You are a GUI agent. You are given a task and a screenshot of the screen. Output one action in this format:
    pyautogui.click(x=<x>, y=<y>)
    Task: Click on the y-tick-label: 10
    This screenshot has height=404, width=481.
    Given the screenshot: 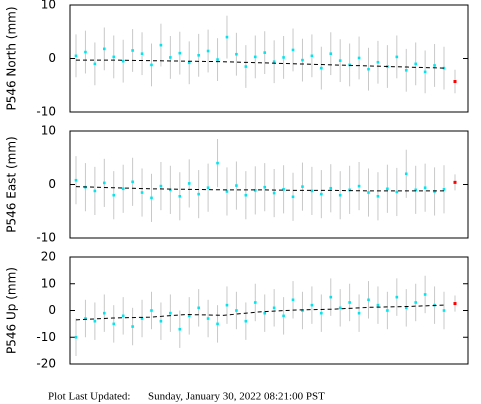 What is the action you would take?
    pyautogui.click(x=48, y=131)
    